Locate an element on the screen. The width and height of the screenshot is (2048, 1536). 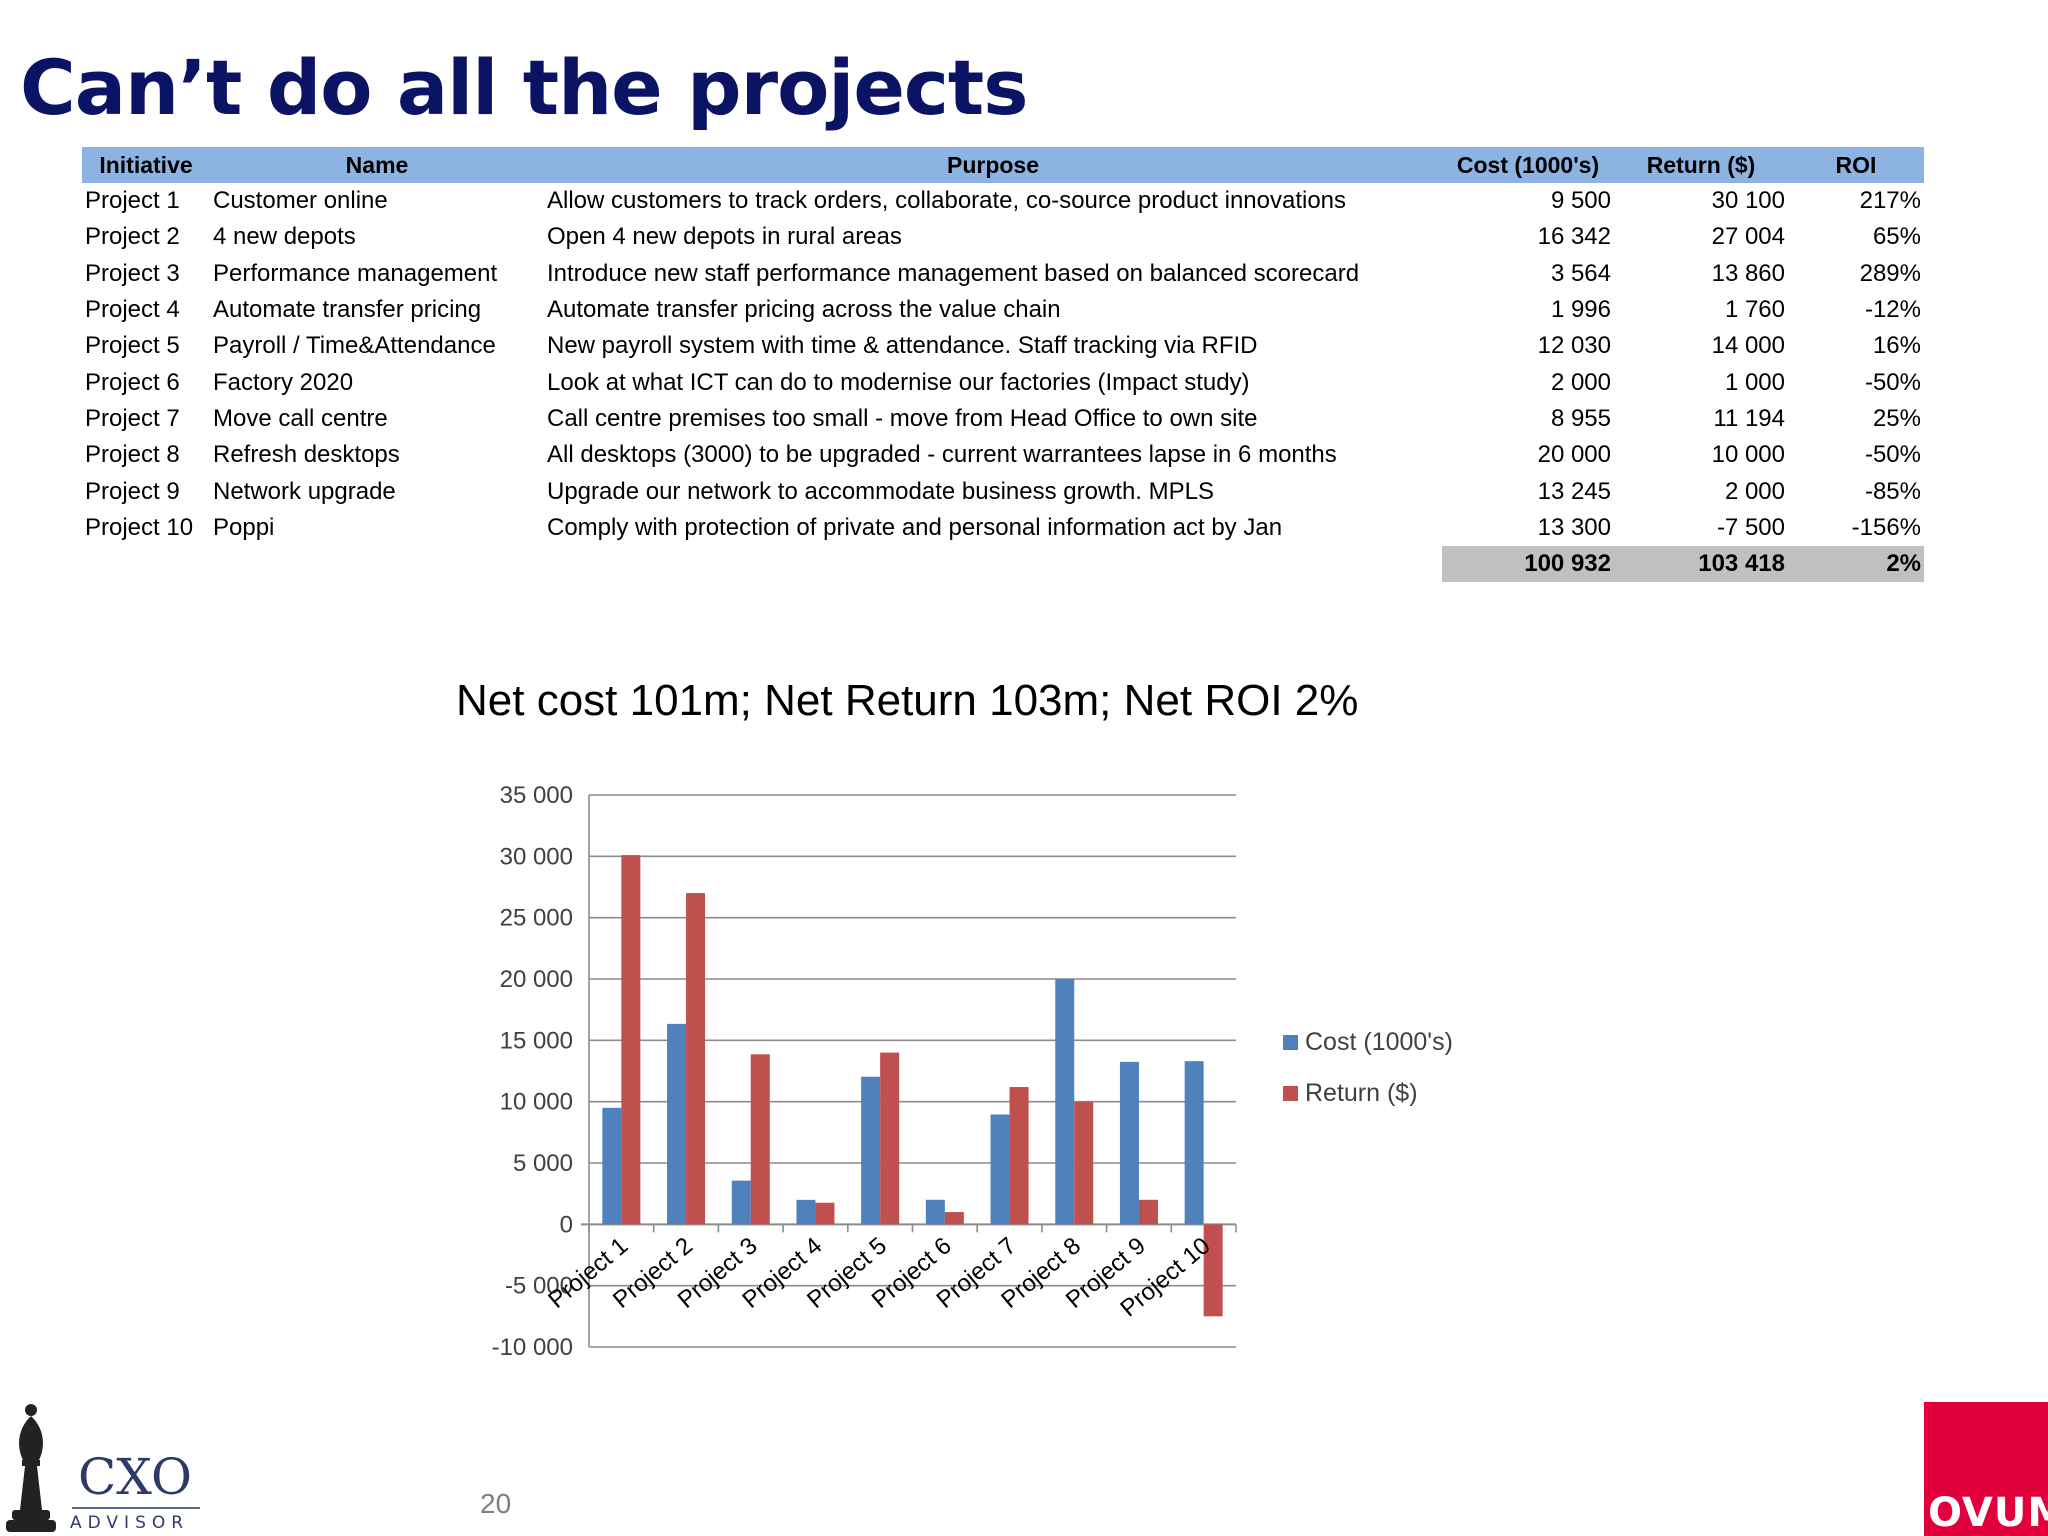
cell-cost: 13 245 is located at coordinates (1574, 491).